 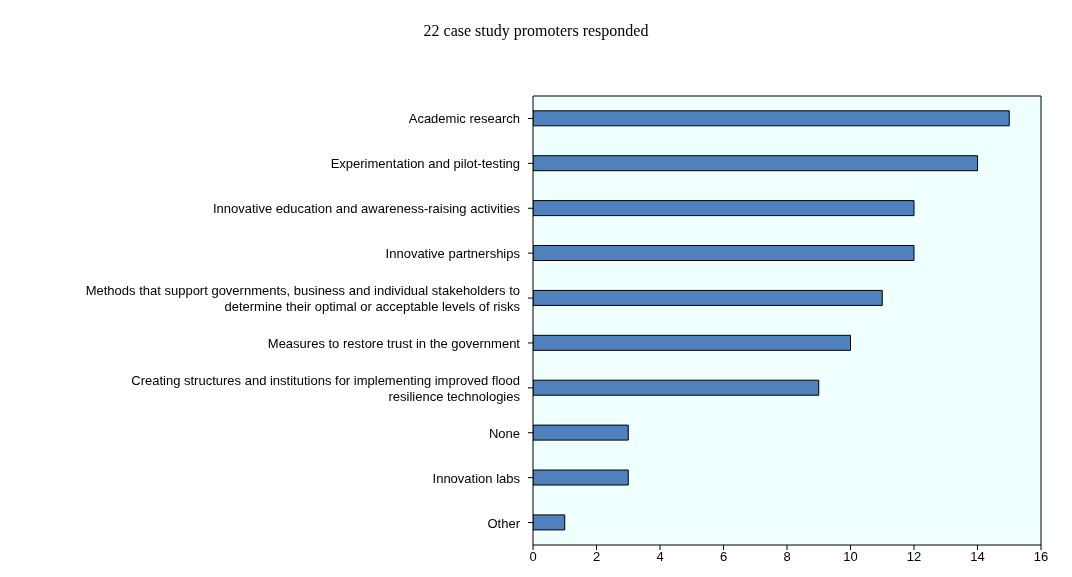 I want to click on y-tick-label: Innovative education and awareness-raising activities, so click(x=366, y=208).